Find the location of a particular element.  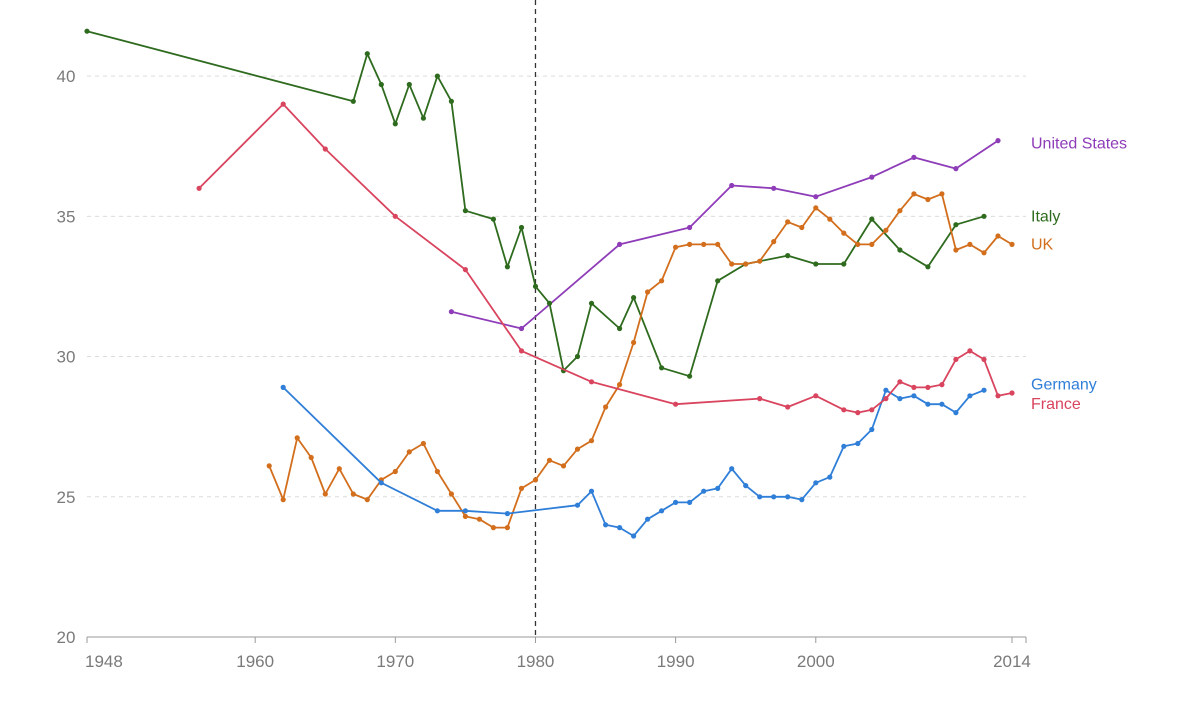

data-point-france-1996 is located at coordinates (760, 399).